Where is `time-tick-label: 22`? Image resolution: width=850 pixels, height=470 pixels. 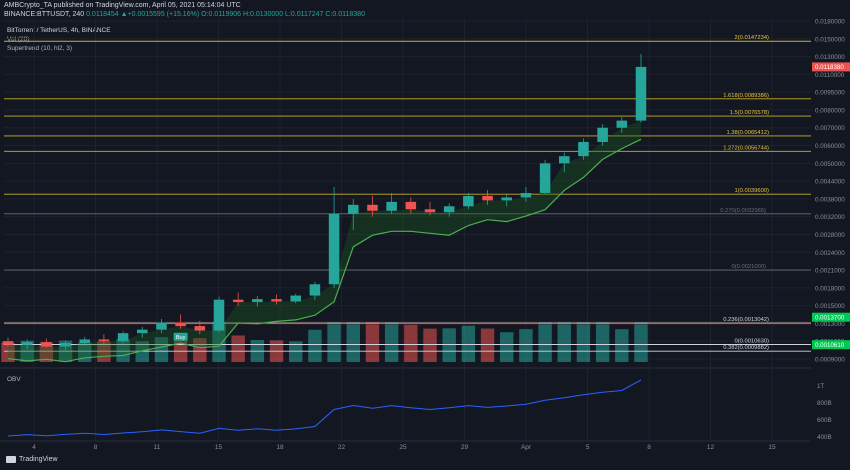 time-tick-label: 22 is located at coordinates (342, 447).